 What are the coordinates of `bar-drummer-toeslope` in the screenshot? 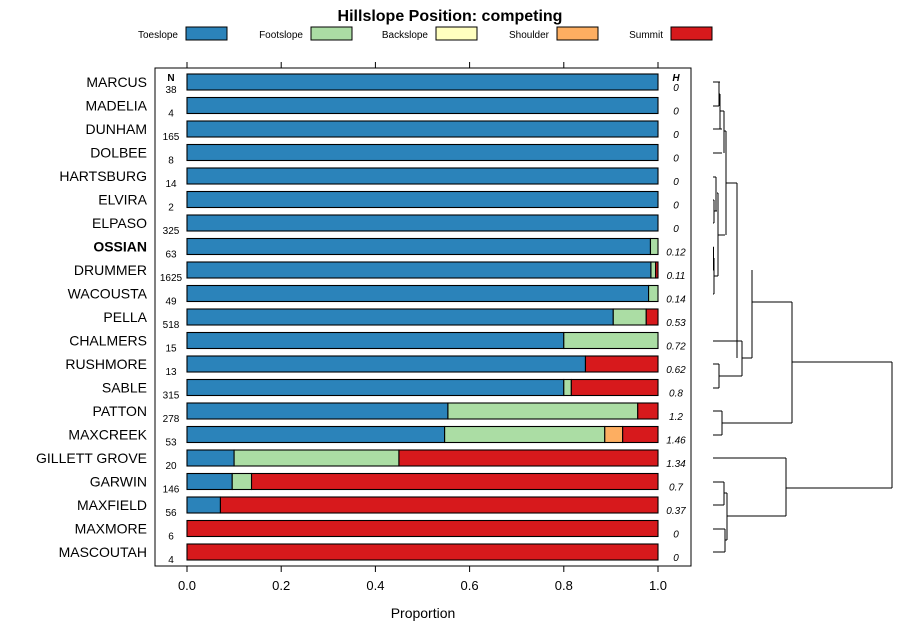 It's located at (419, 270).